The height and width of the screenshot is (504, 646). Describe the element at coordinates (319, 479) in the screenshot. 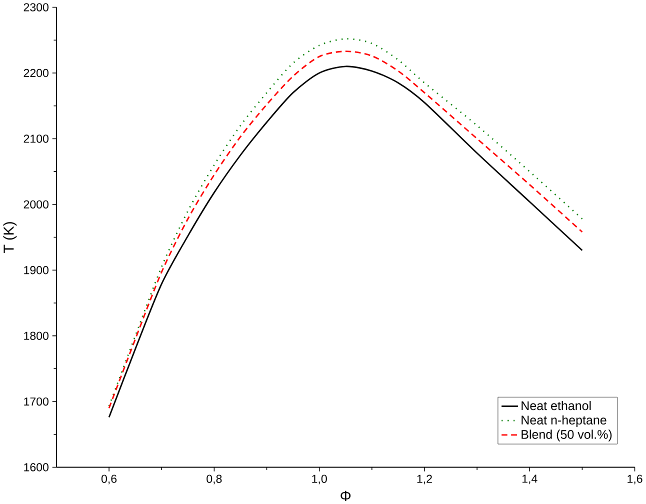

I see `x-tick-label: 1,0` at that location.